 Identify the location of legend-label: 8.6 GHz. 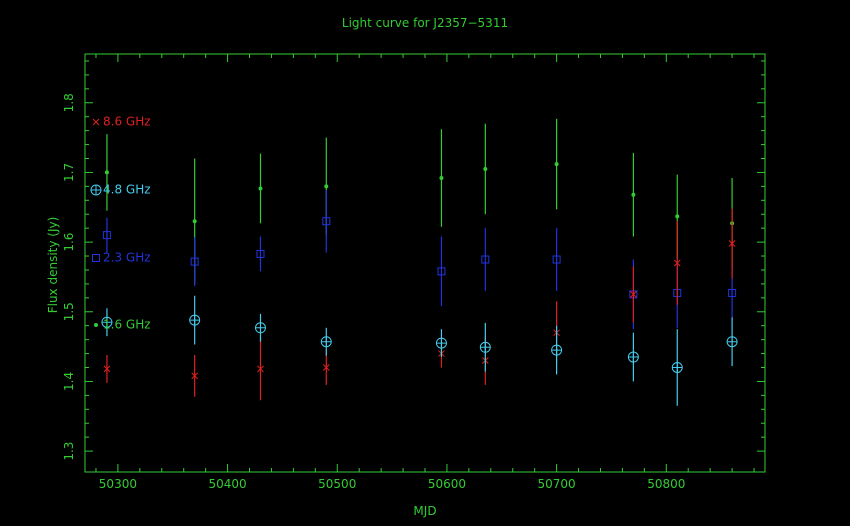
(127, 122).